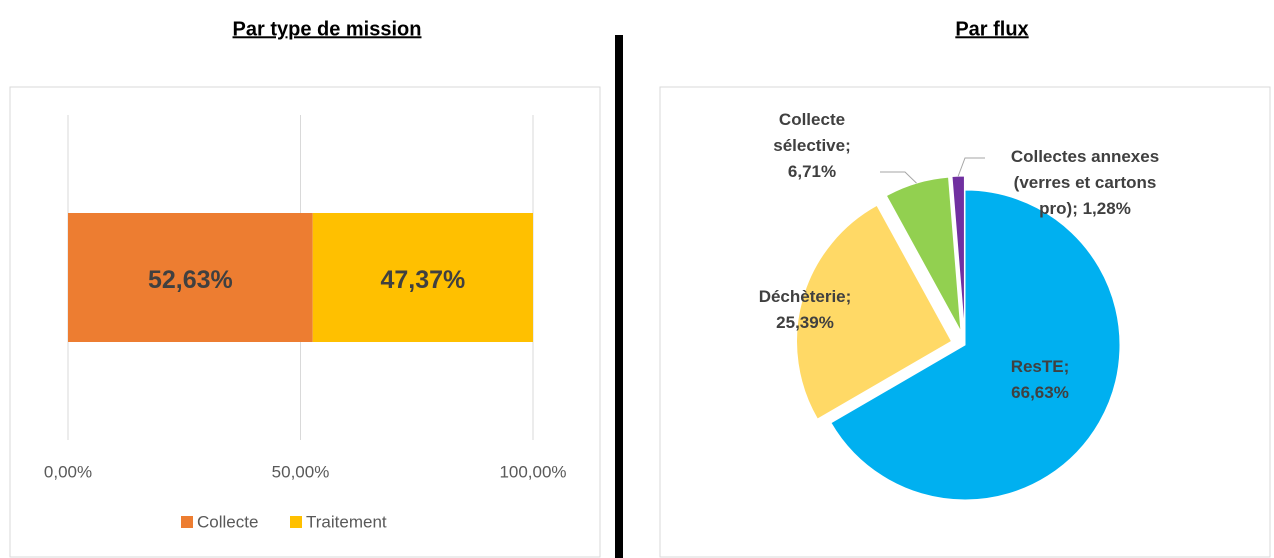 This screenshot has height=558, width=1274. What do you see at coordinates (346, 521) in the screenshot?
I see `legend-label: Traitement` at bounding box center [346, 521].